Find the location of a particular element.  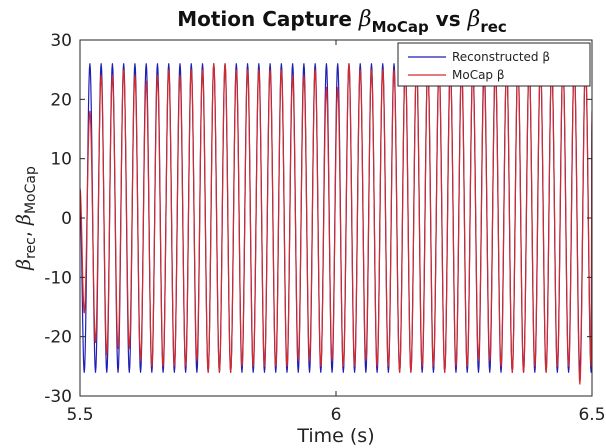

legend: Reconstructed β MoCap β is located at coordinates (494, 64).